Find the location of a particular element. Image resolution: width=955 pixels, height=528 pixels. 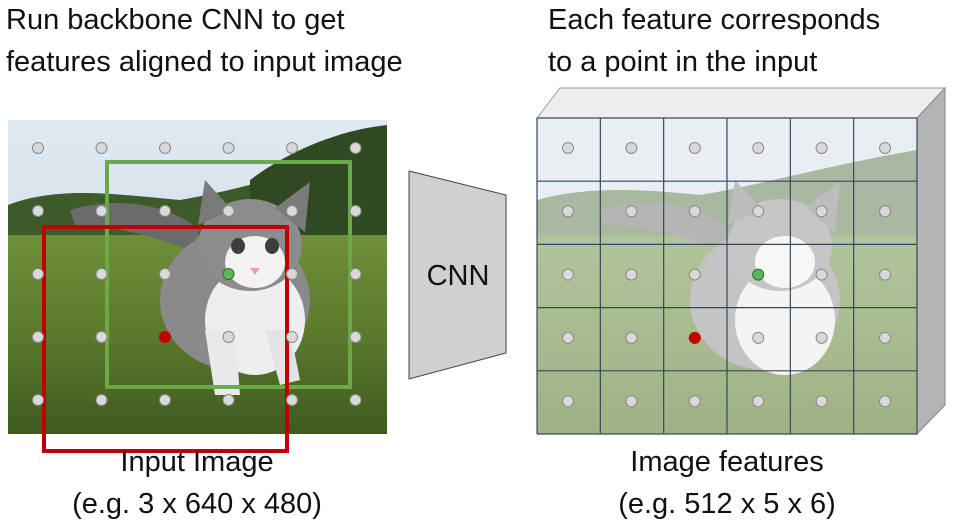

left-heading-line1: Run backbone CNN to get is located at coordinates (175, 20).